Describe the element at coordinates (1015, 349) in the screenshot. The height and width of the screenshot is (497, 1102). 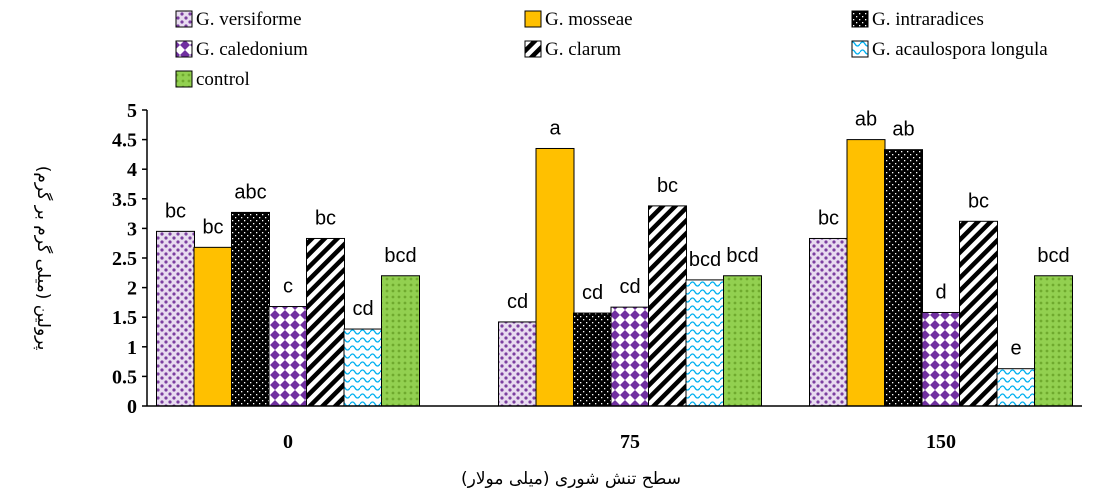
I see `bar-letter-label: e` at that location.